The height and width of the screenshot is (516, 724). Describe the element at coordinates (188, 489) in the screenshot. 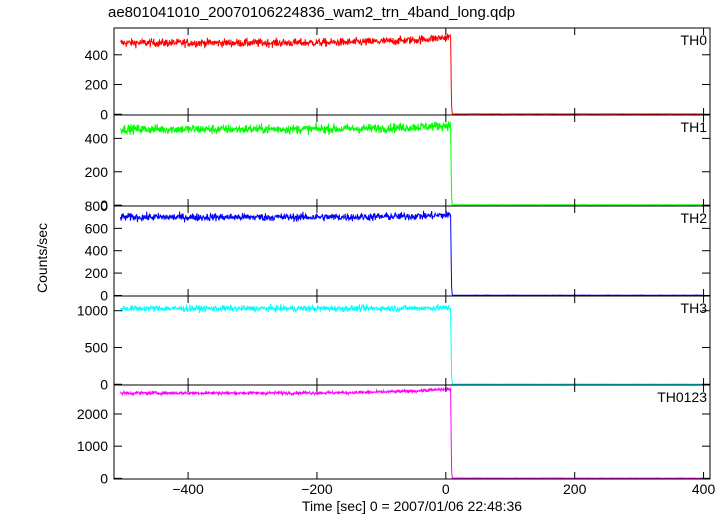

I see `x-tick-label: −400` at that location.